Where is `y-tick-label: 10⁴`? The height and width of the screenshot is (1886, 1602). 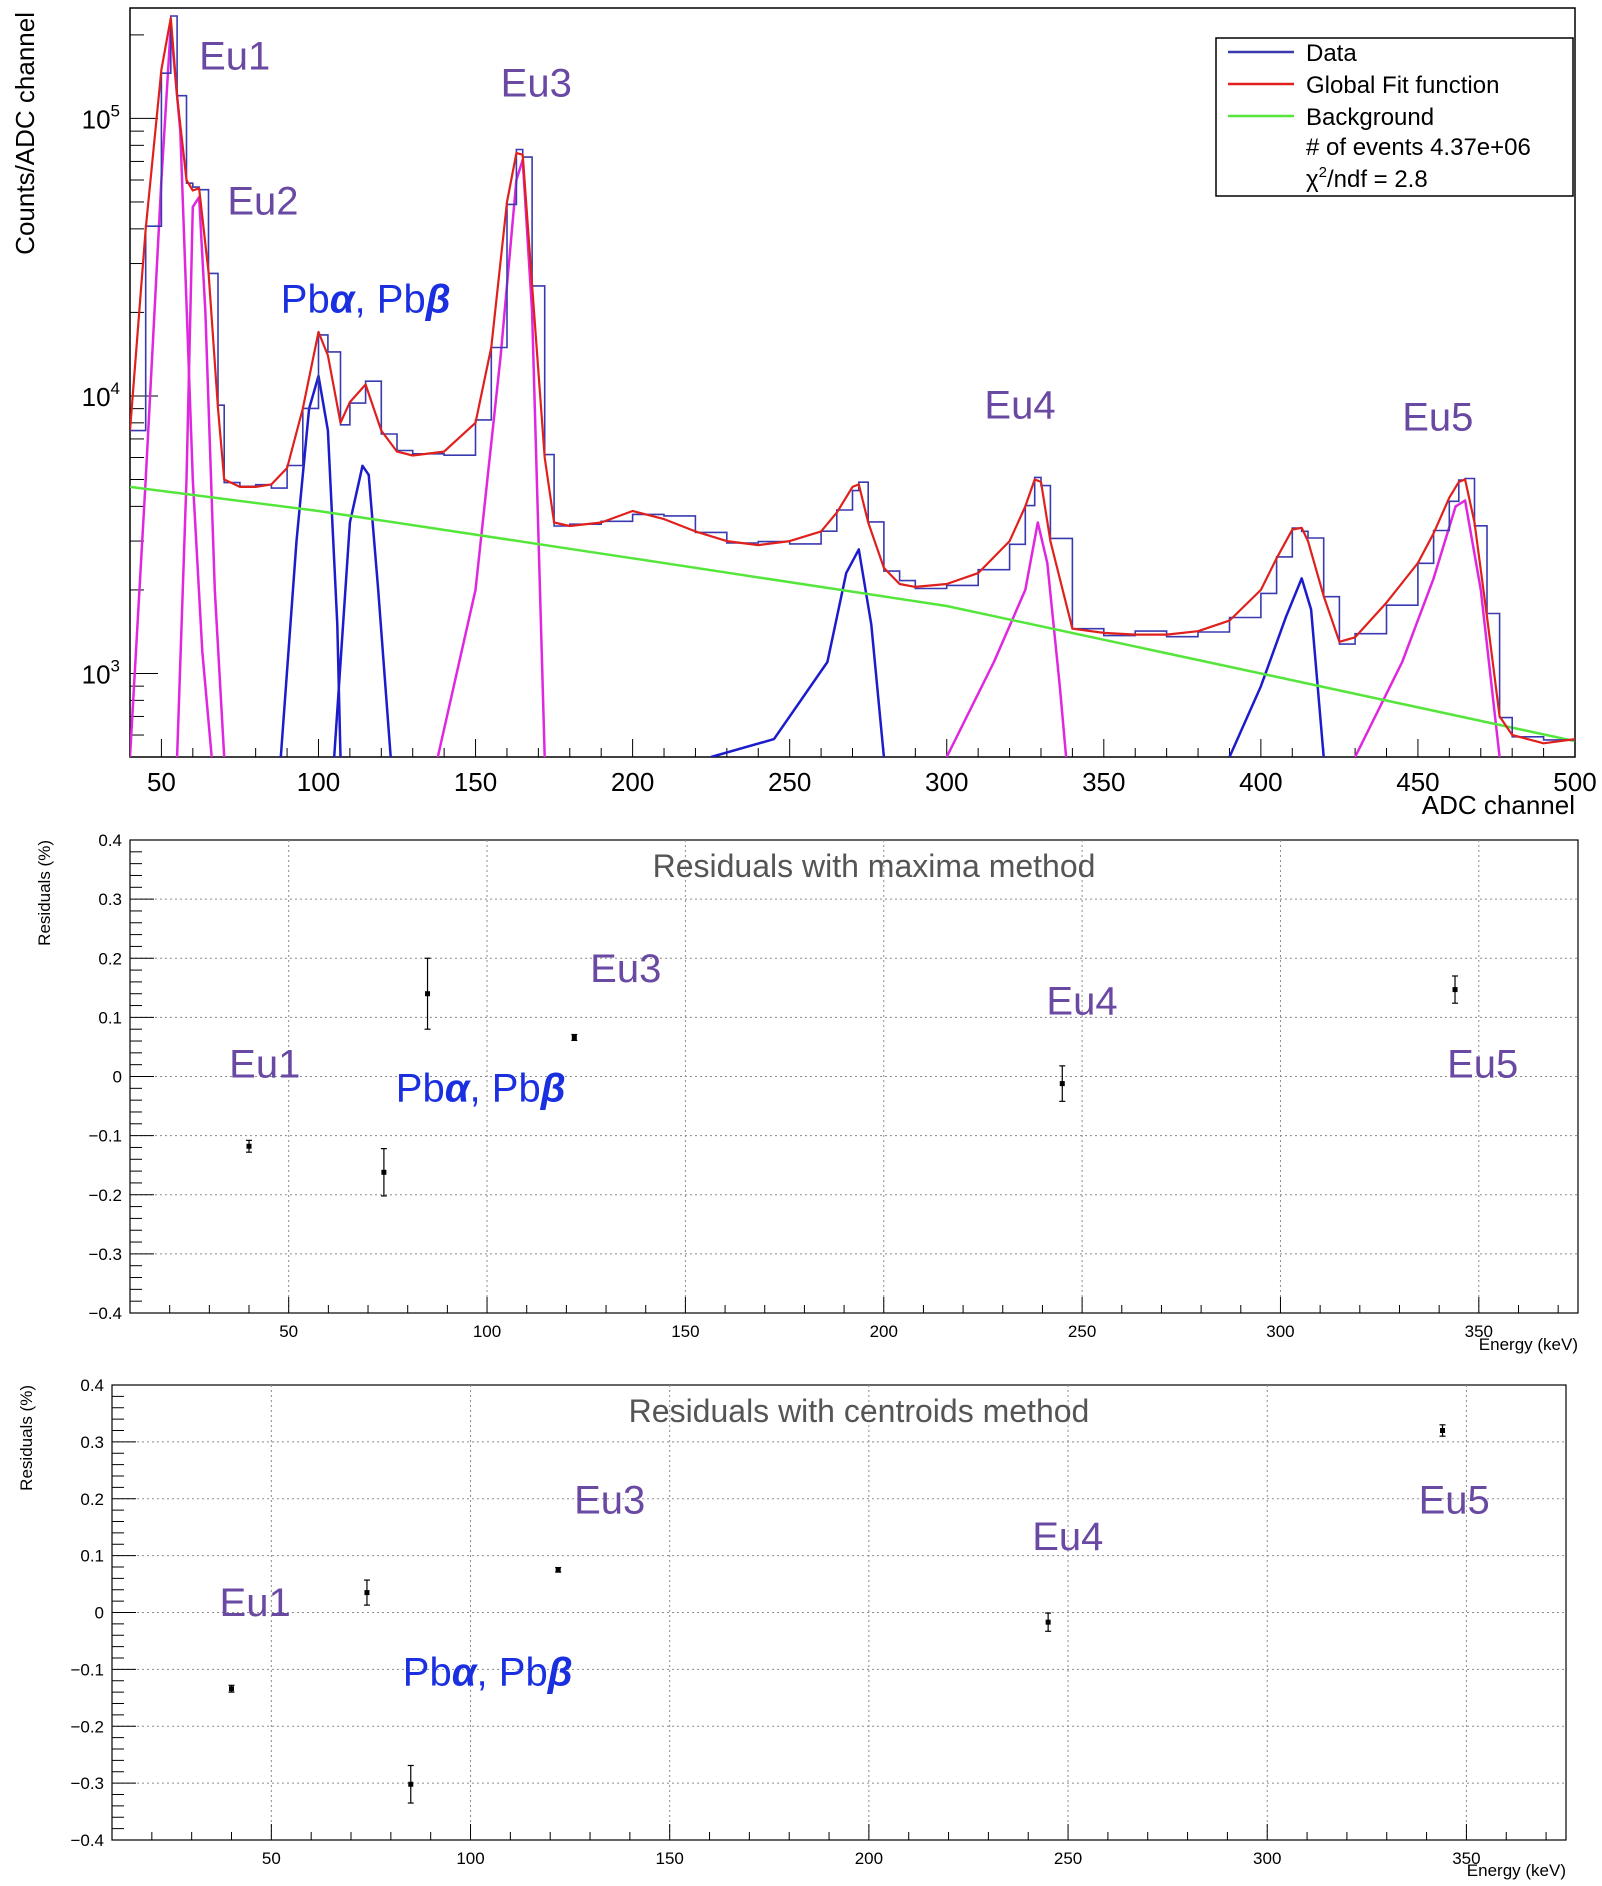 y-tick-label: 10⁴ is located at coordinates (101, 395).